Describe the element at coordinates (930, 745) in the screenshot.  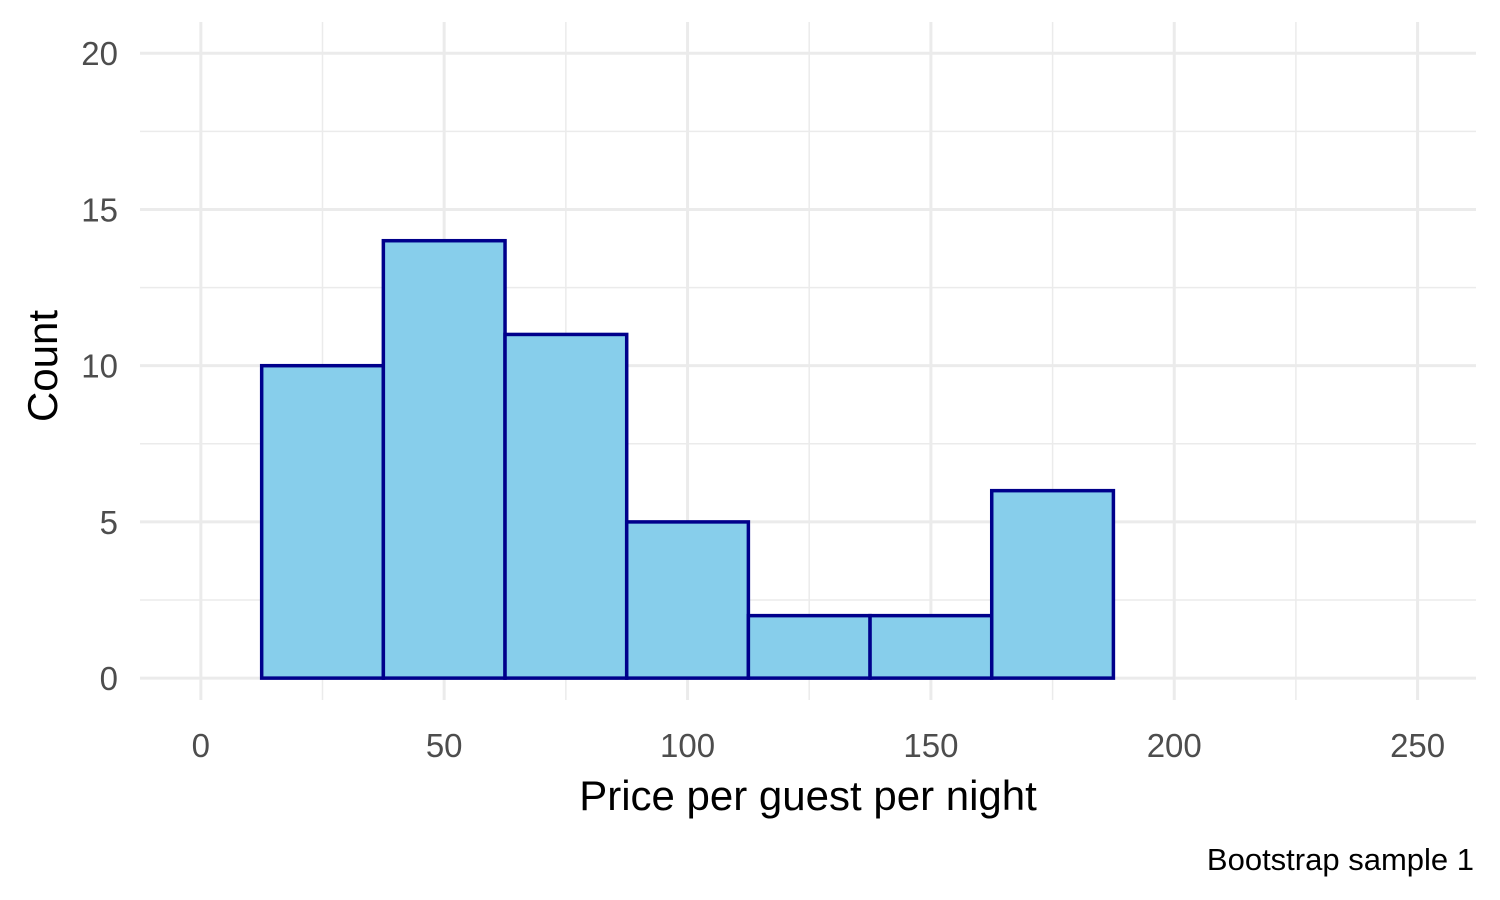
I see `x-tick-label: 150` at that location.